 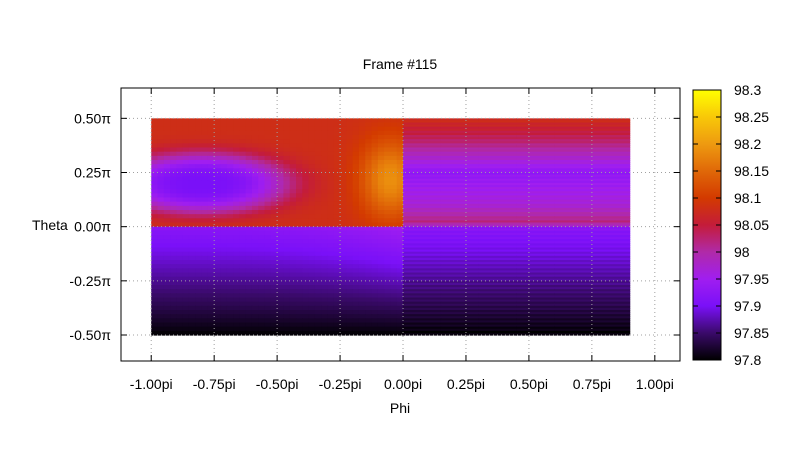 I want to click on heatmap-cell-1976, so click(x=306, y=291).